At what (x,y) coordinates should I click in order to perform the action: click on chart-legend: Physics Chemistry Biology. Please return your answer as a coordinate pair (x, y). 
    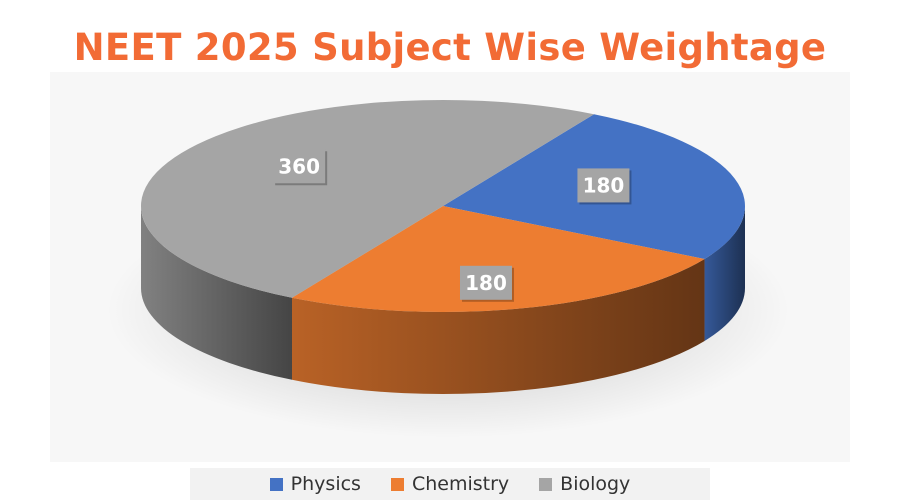
    Looking at the image, I should click on (450, 484).